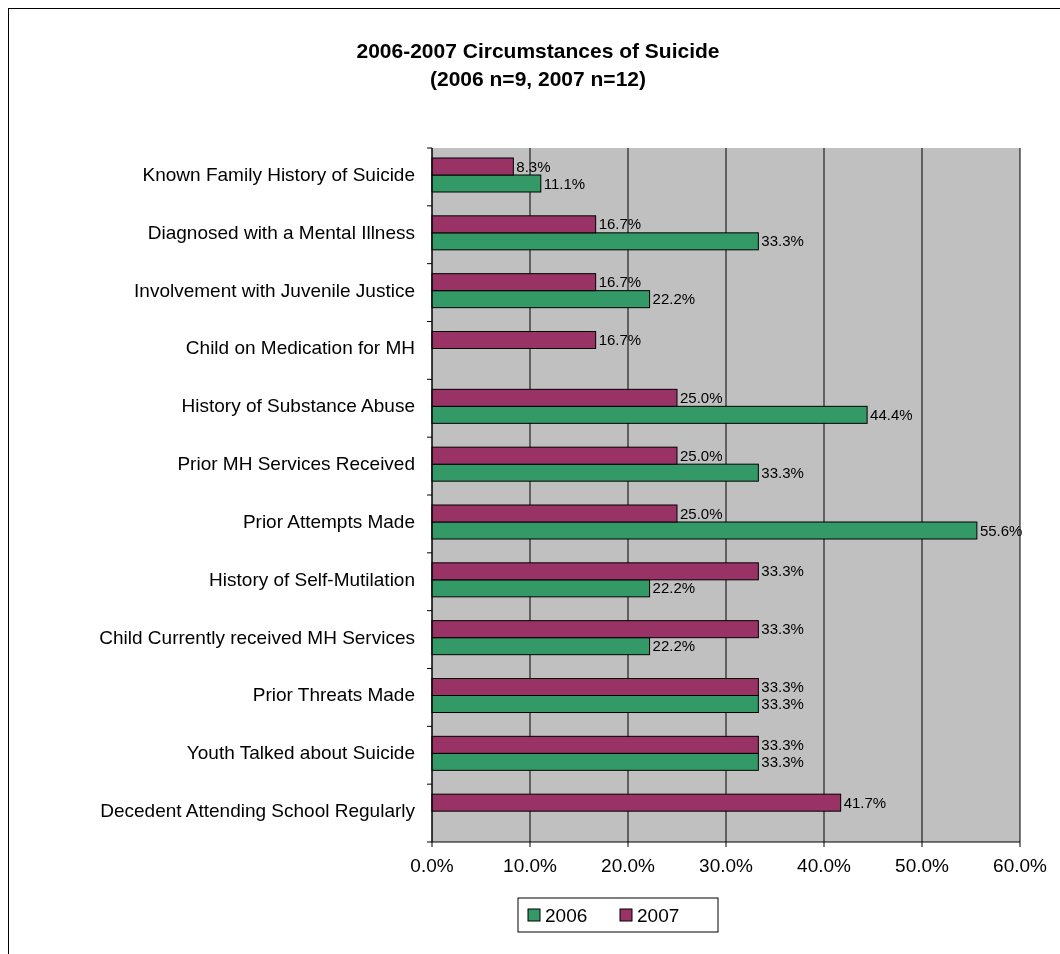  I want to click on data-label: 8.3%, so click(533, 166).